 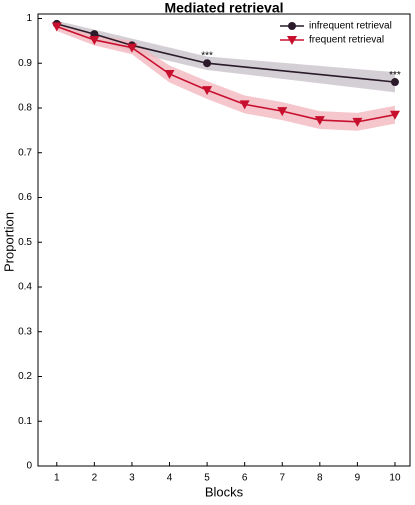 I want to click on y-tick-label: 0.6, so click(x=25, y=197).